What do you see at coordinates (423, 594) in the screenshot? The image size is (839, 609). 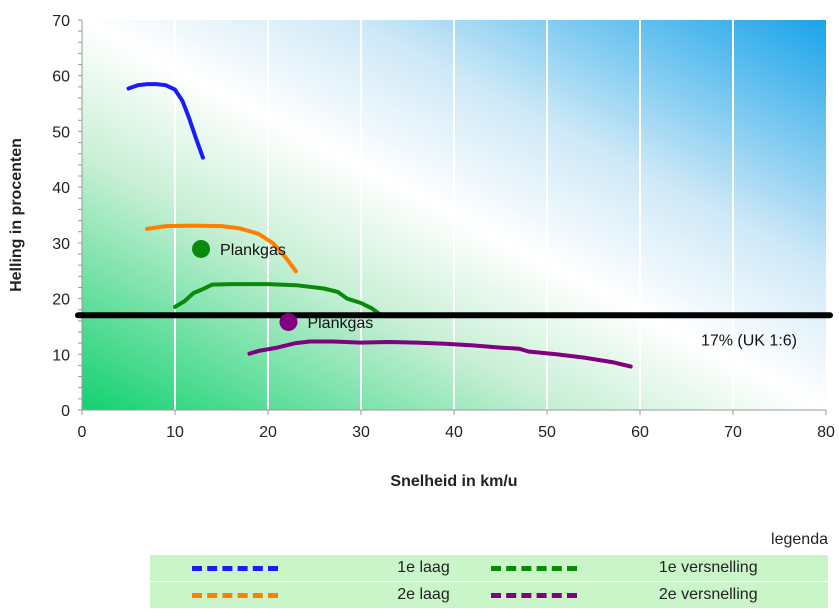 I see `legend-label: 2e laag` at bounding box center [423, 594].